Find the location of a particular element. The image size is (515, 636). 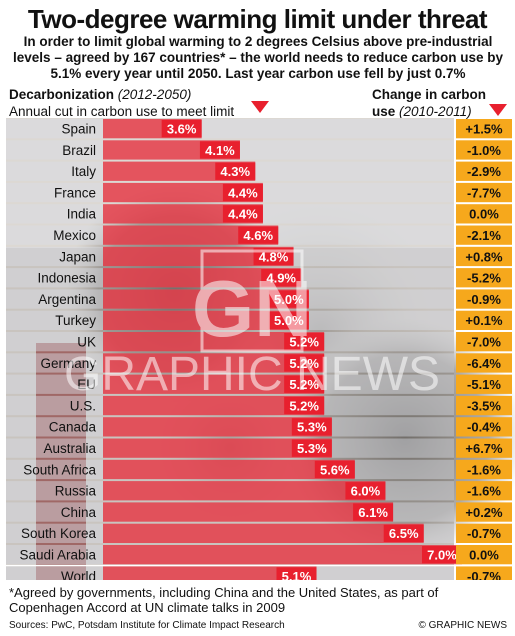

category-label: Spain is located at coordinates (78, 129).